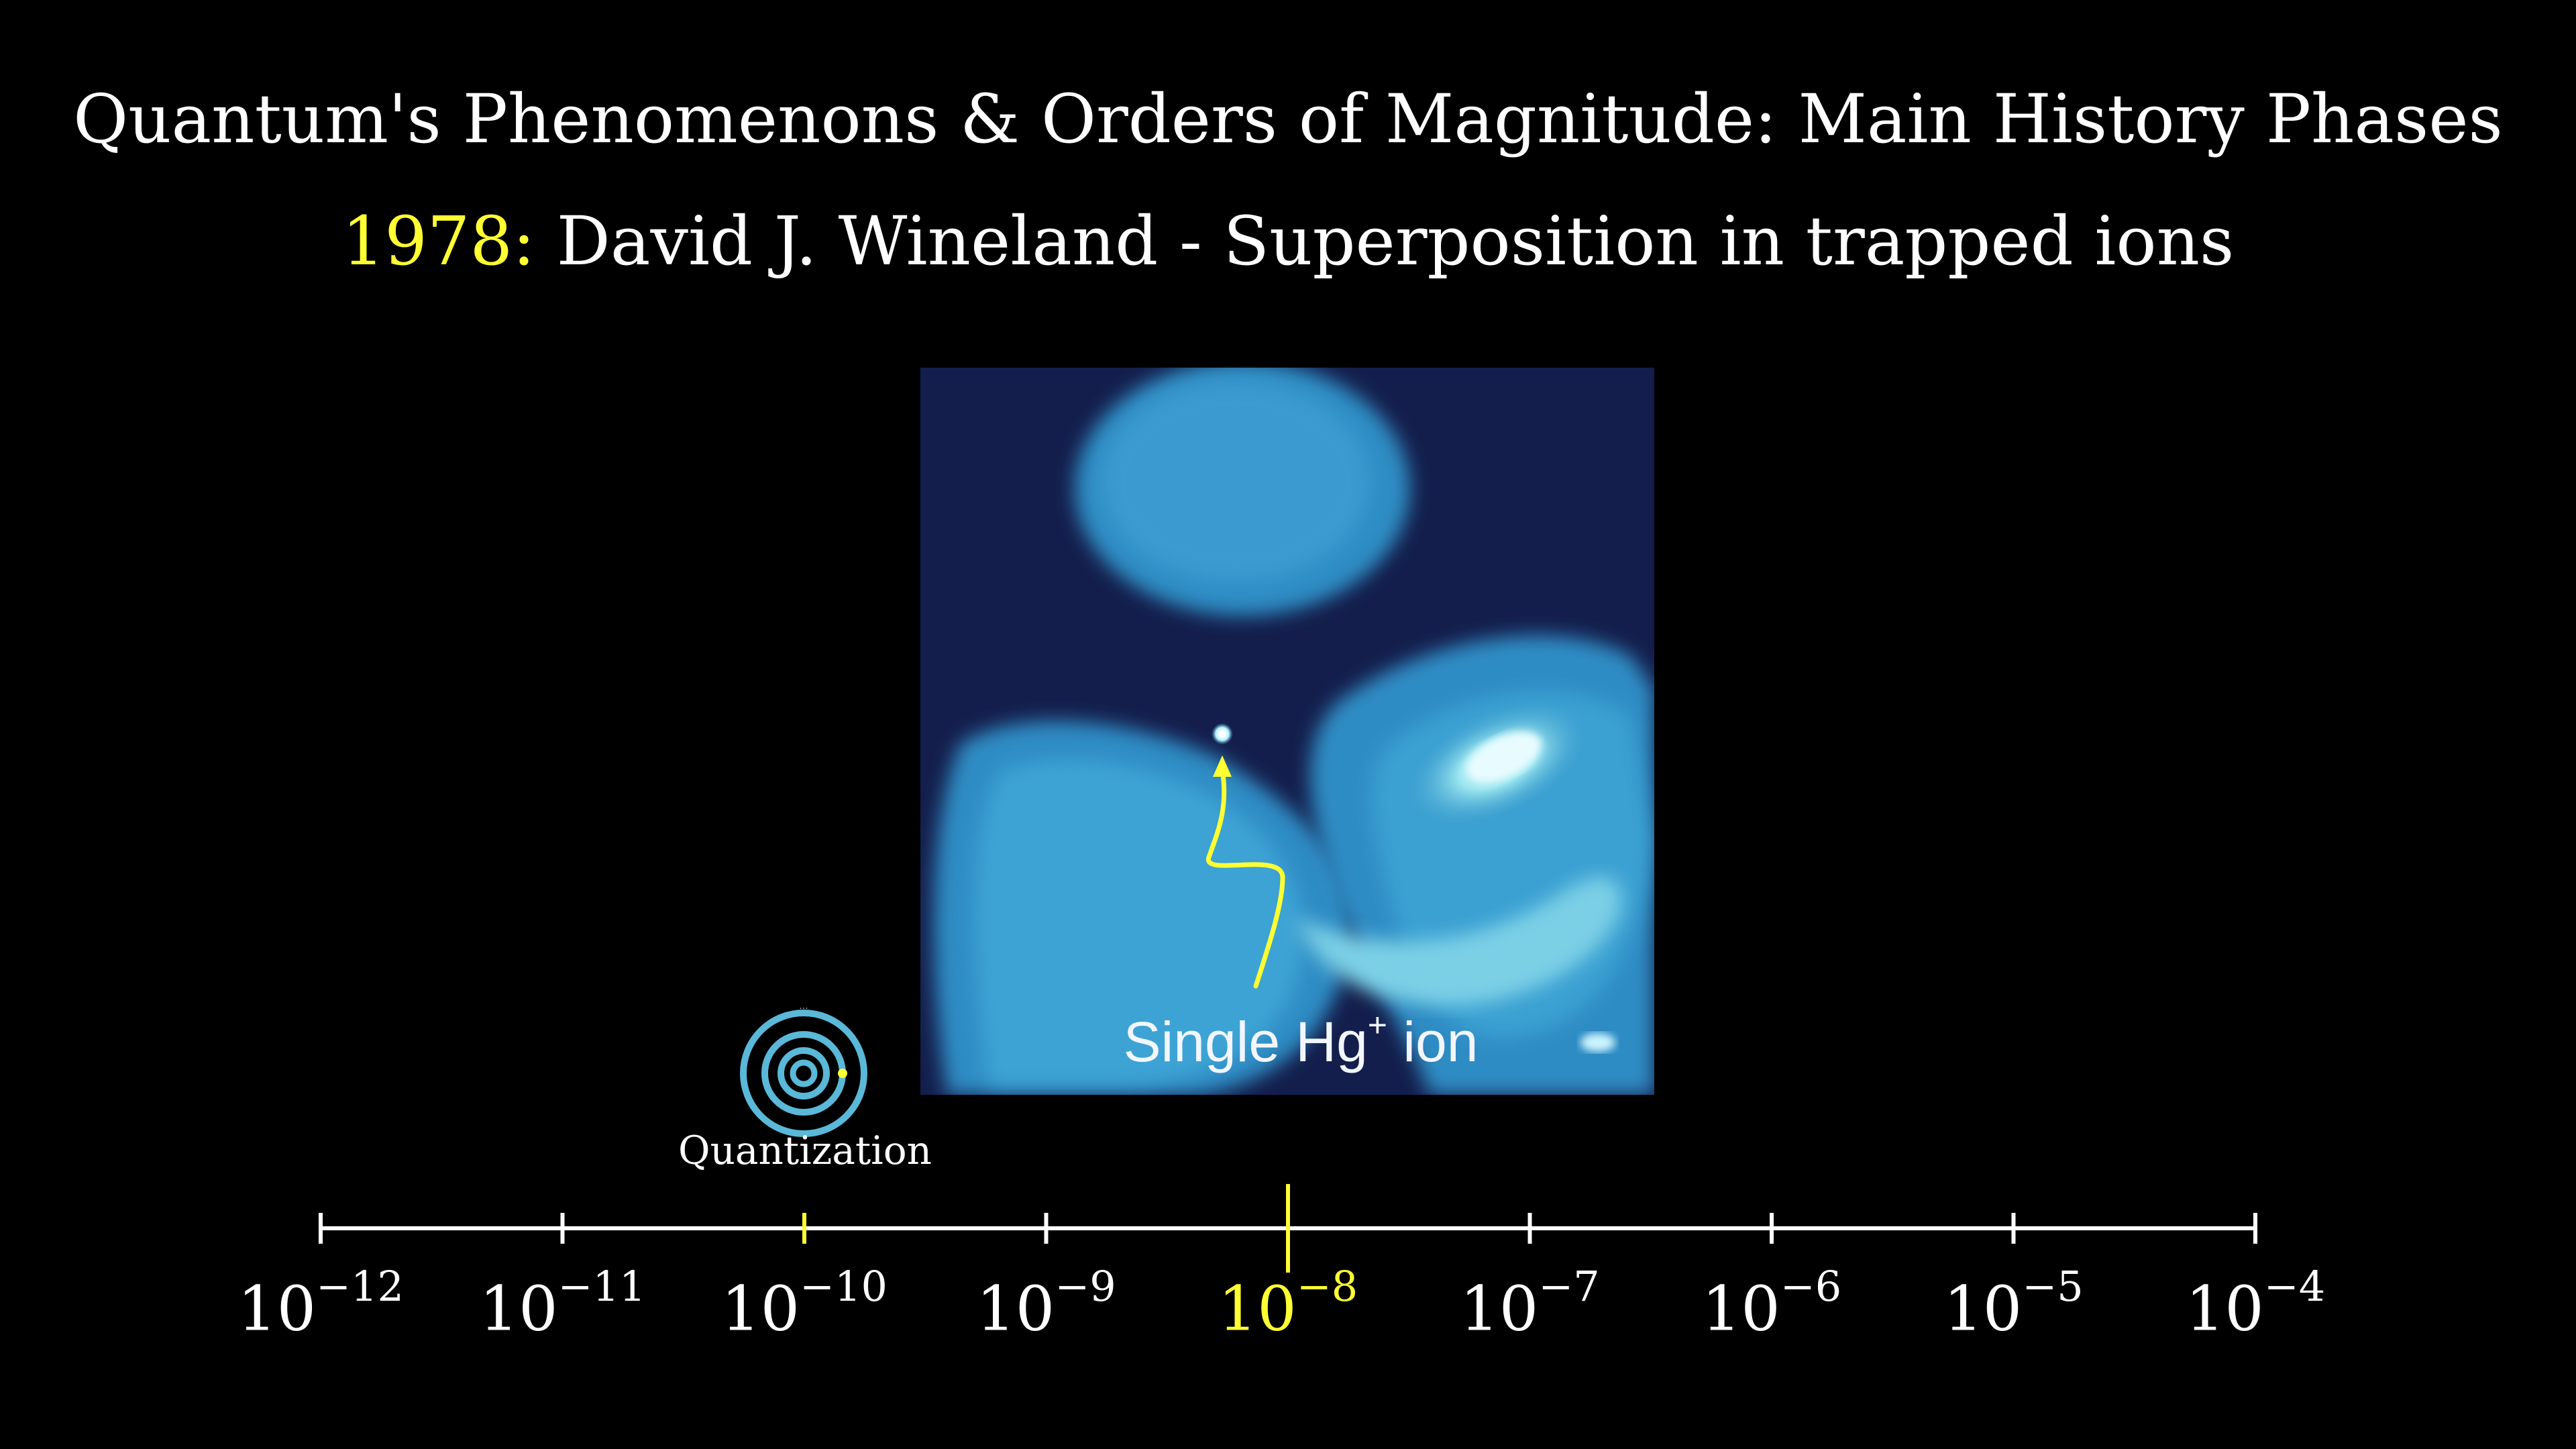  What do you see at coordinates (804, 1303) in the screenshot?
I see `tick-label: 10⁻¹⁰` at bounding box center [804, 1303].